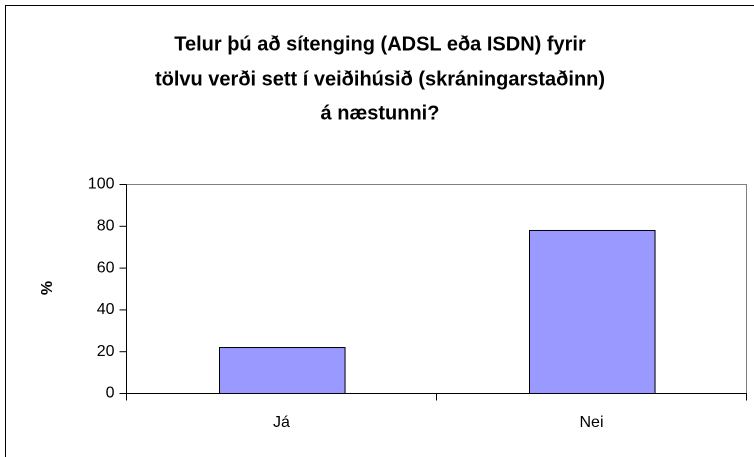 Image resolution: width=754 pixels, height=457 pixels. Describe the element at coordinates (106, 351) in the screenshot. I see `y-tick-label: 20` at that location.